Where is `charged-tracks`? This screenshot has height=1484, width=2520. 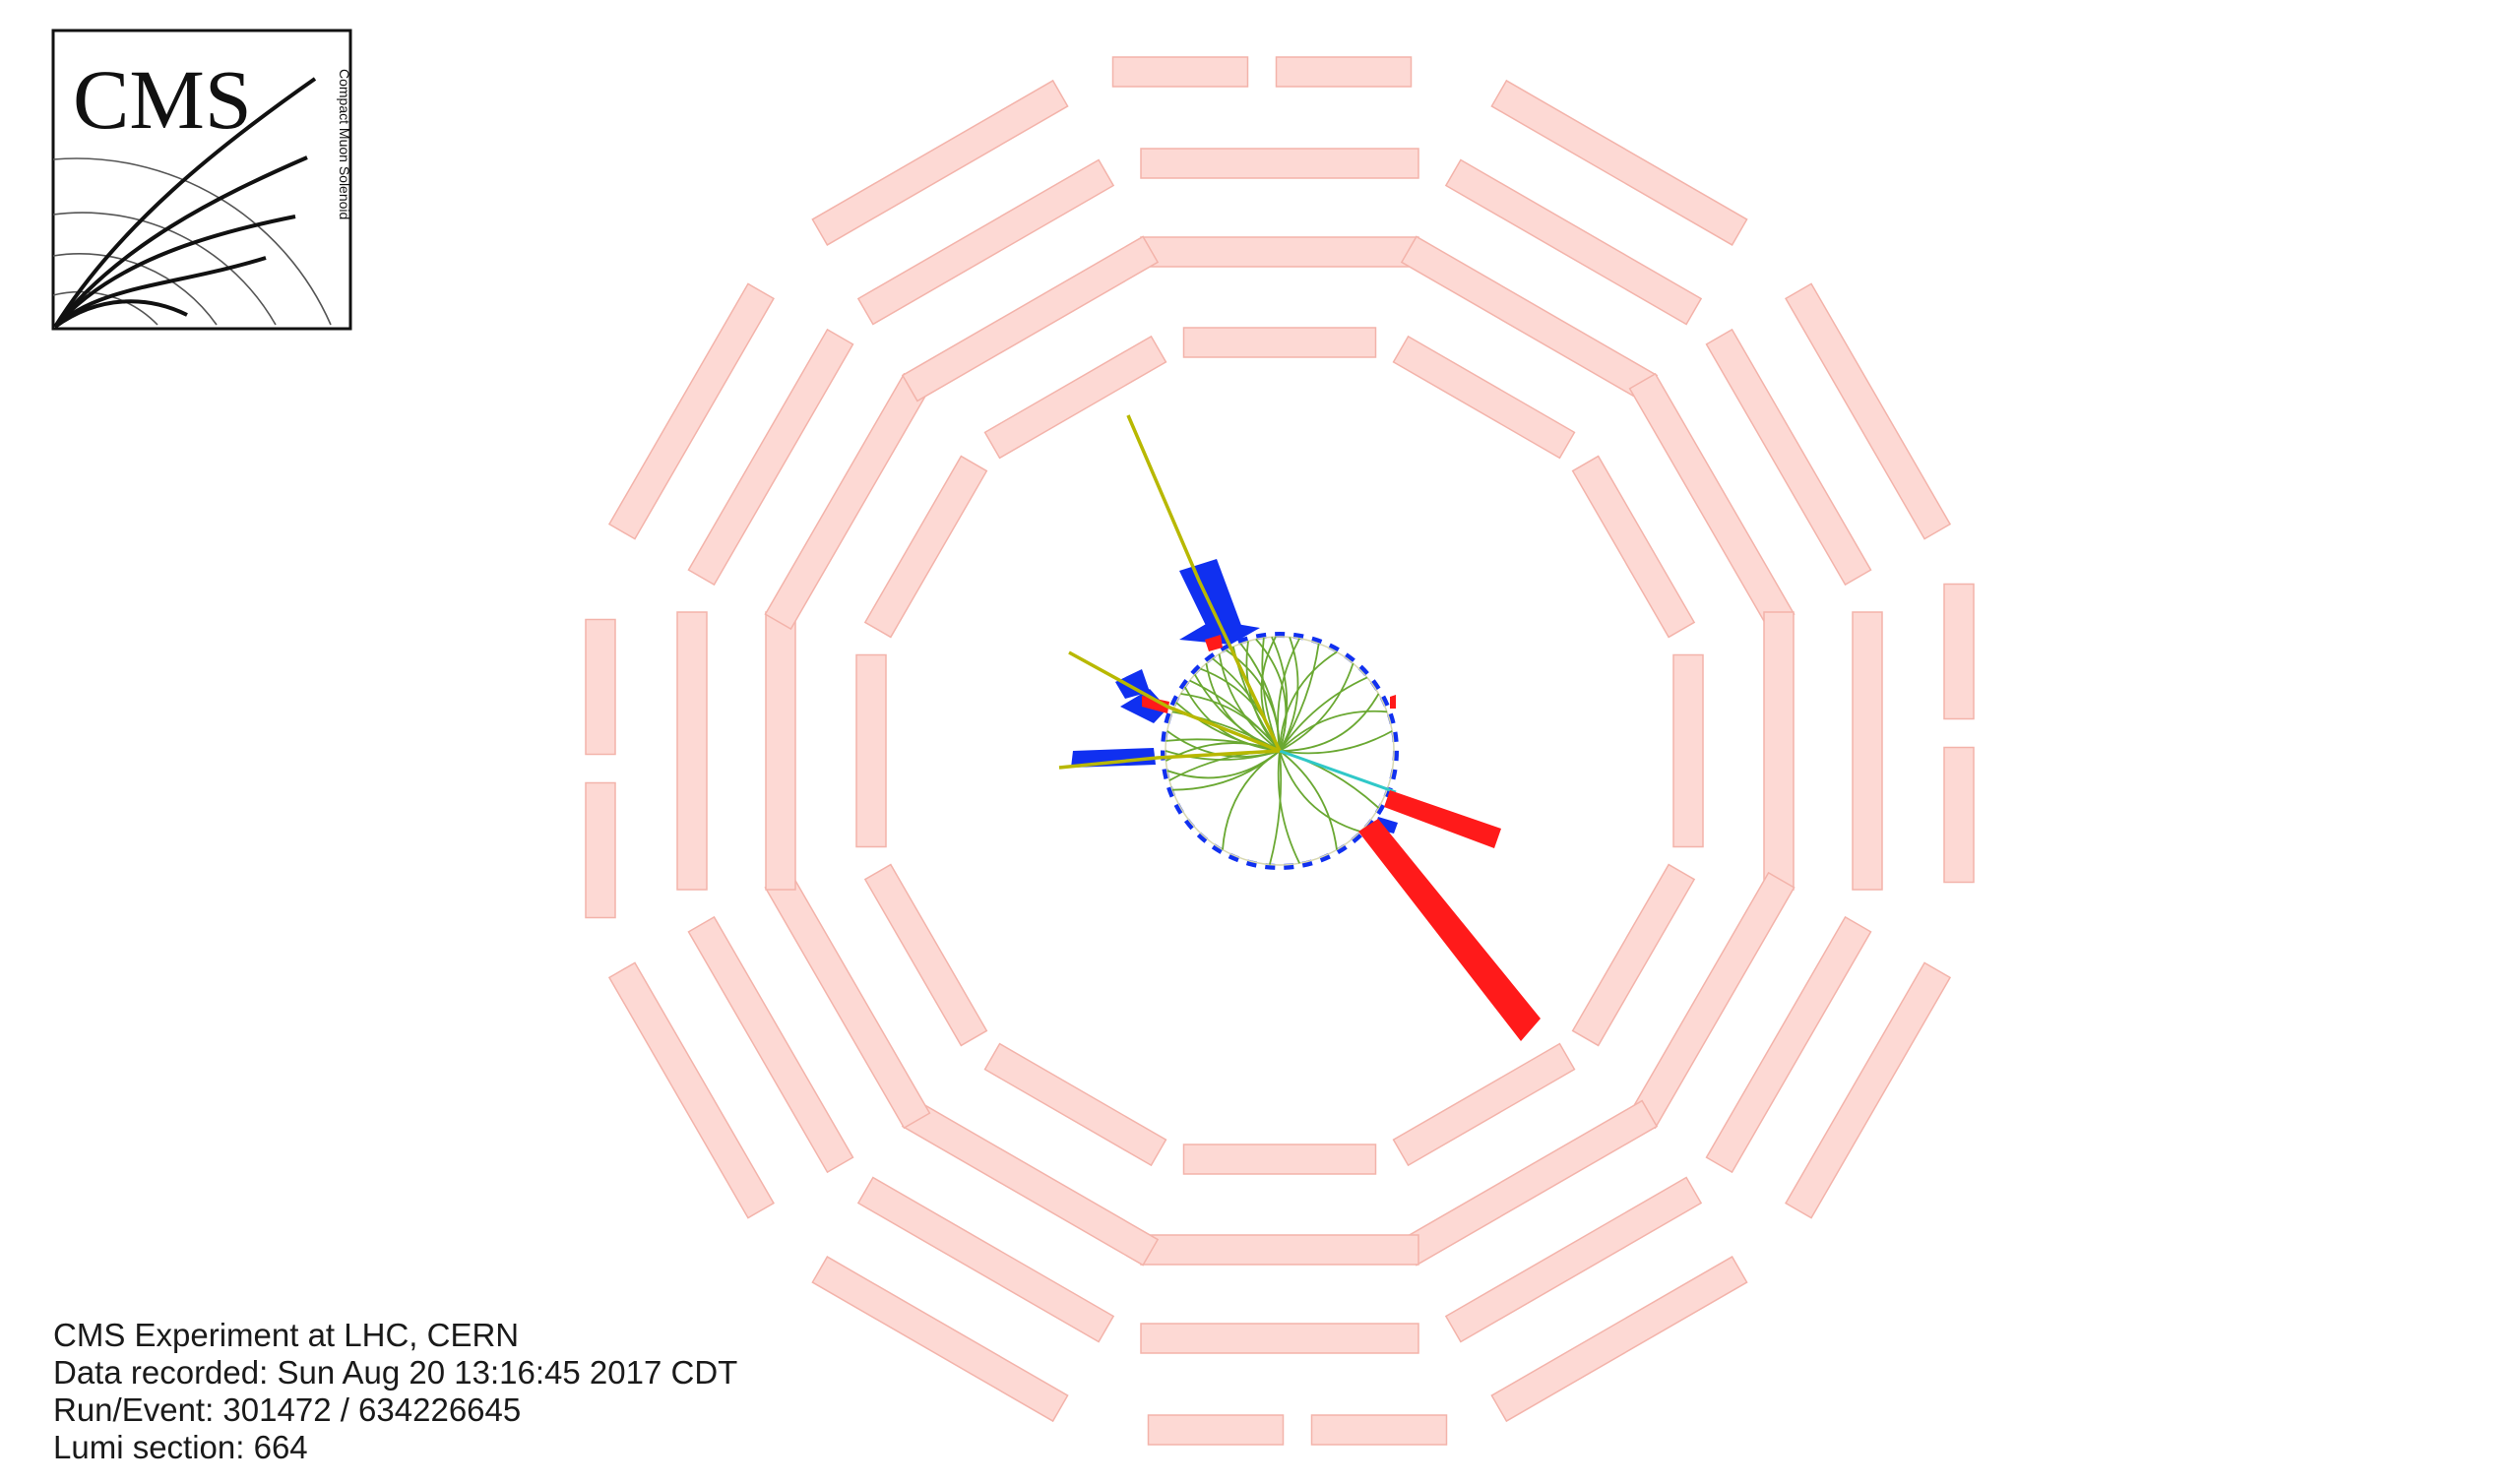 charged-tracks is located at coordinates (1279, 751).